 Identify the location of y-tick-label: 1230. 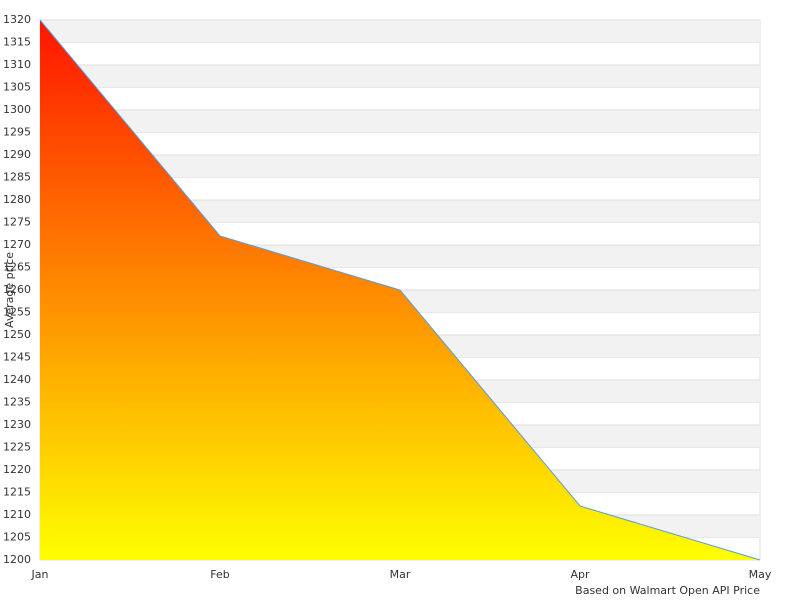
(17, 424).